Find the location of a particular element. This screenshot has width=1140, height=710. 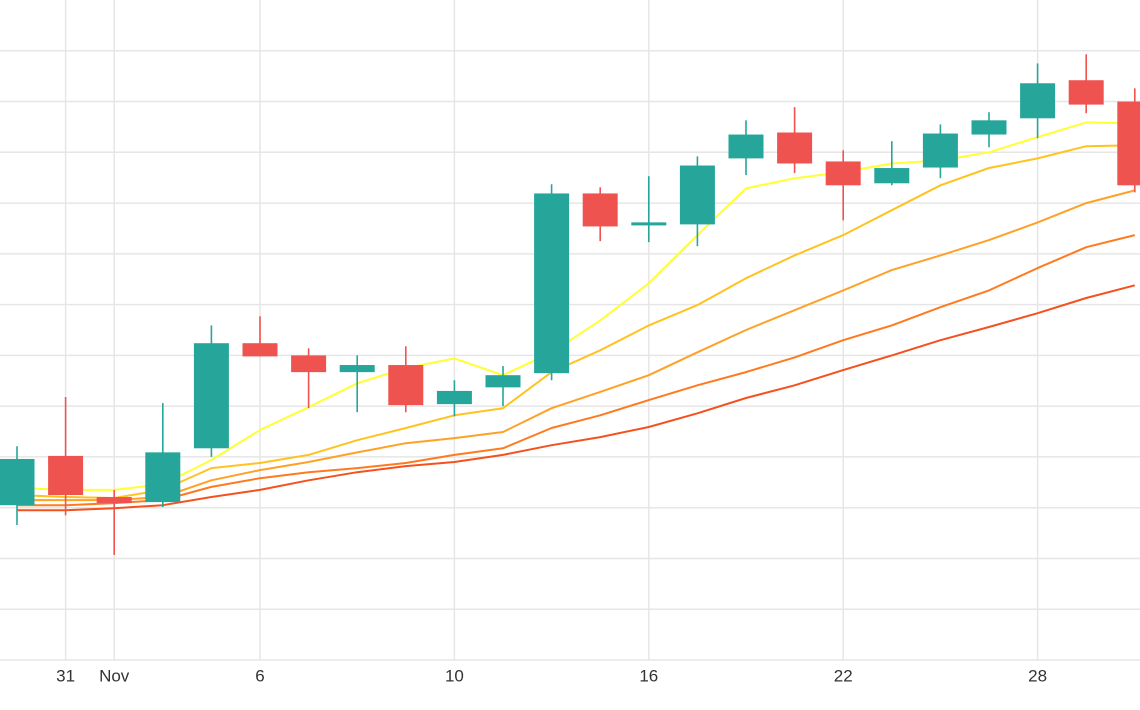

x-tick-label: Nov is located at coordinates (114, 675).